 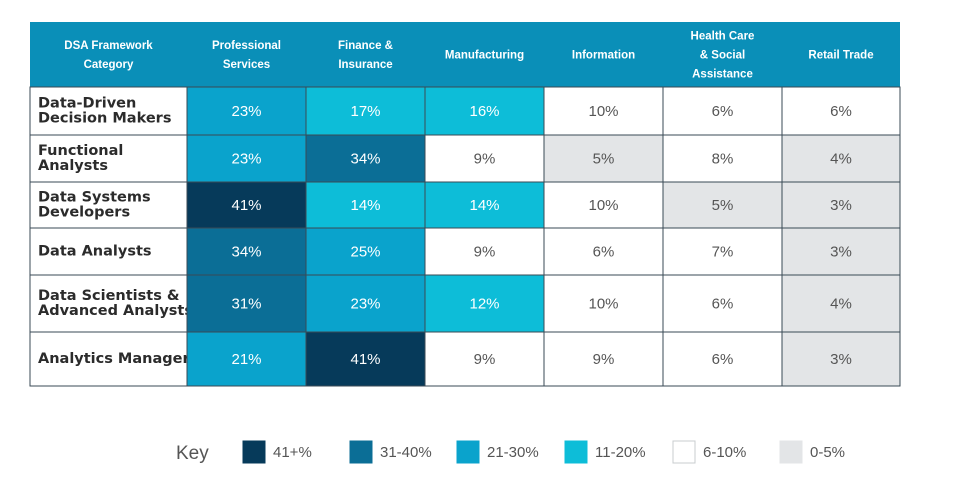 What do you see at coordinates (73, 166) in the screenshot?
I see `row-label-line: Analysts` at bounding box center [73, 166].